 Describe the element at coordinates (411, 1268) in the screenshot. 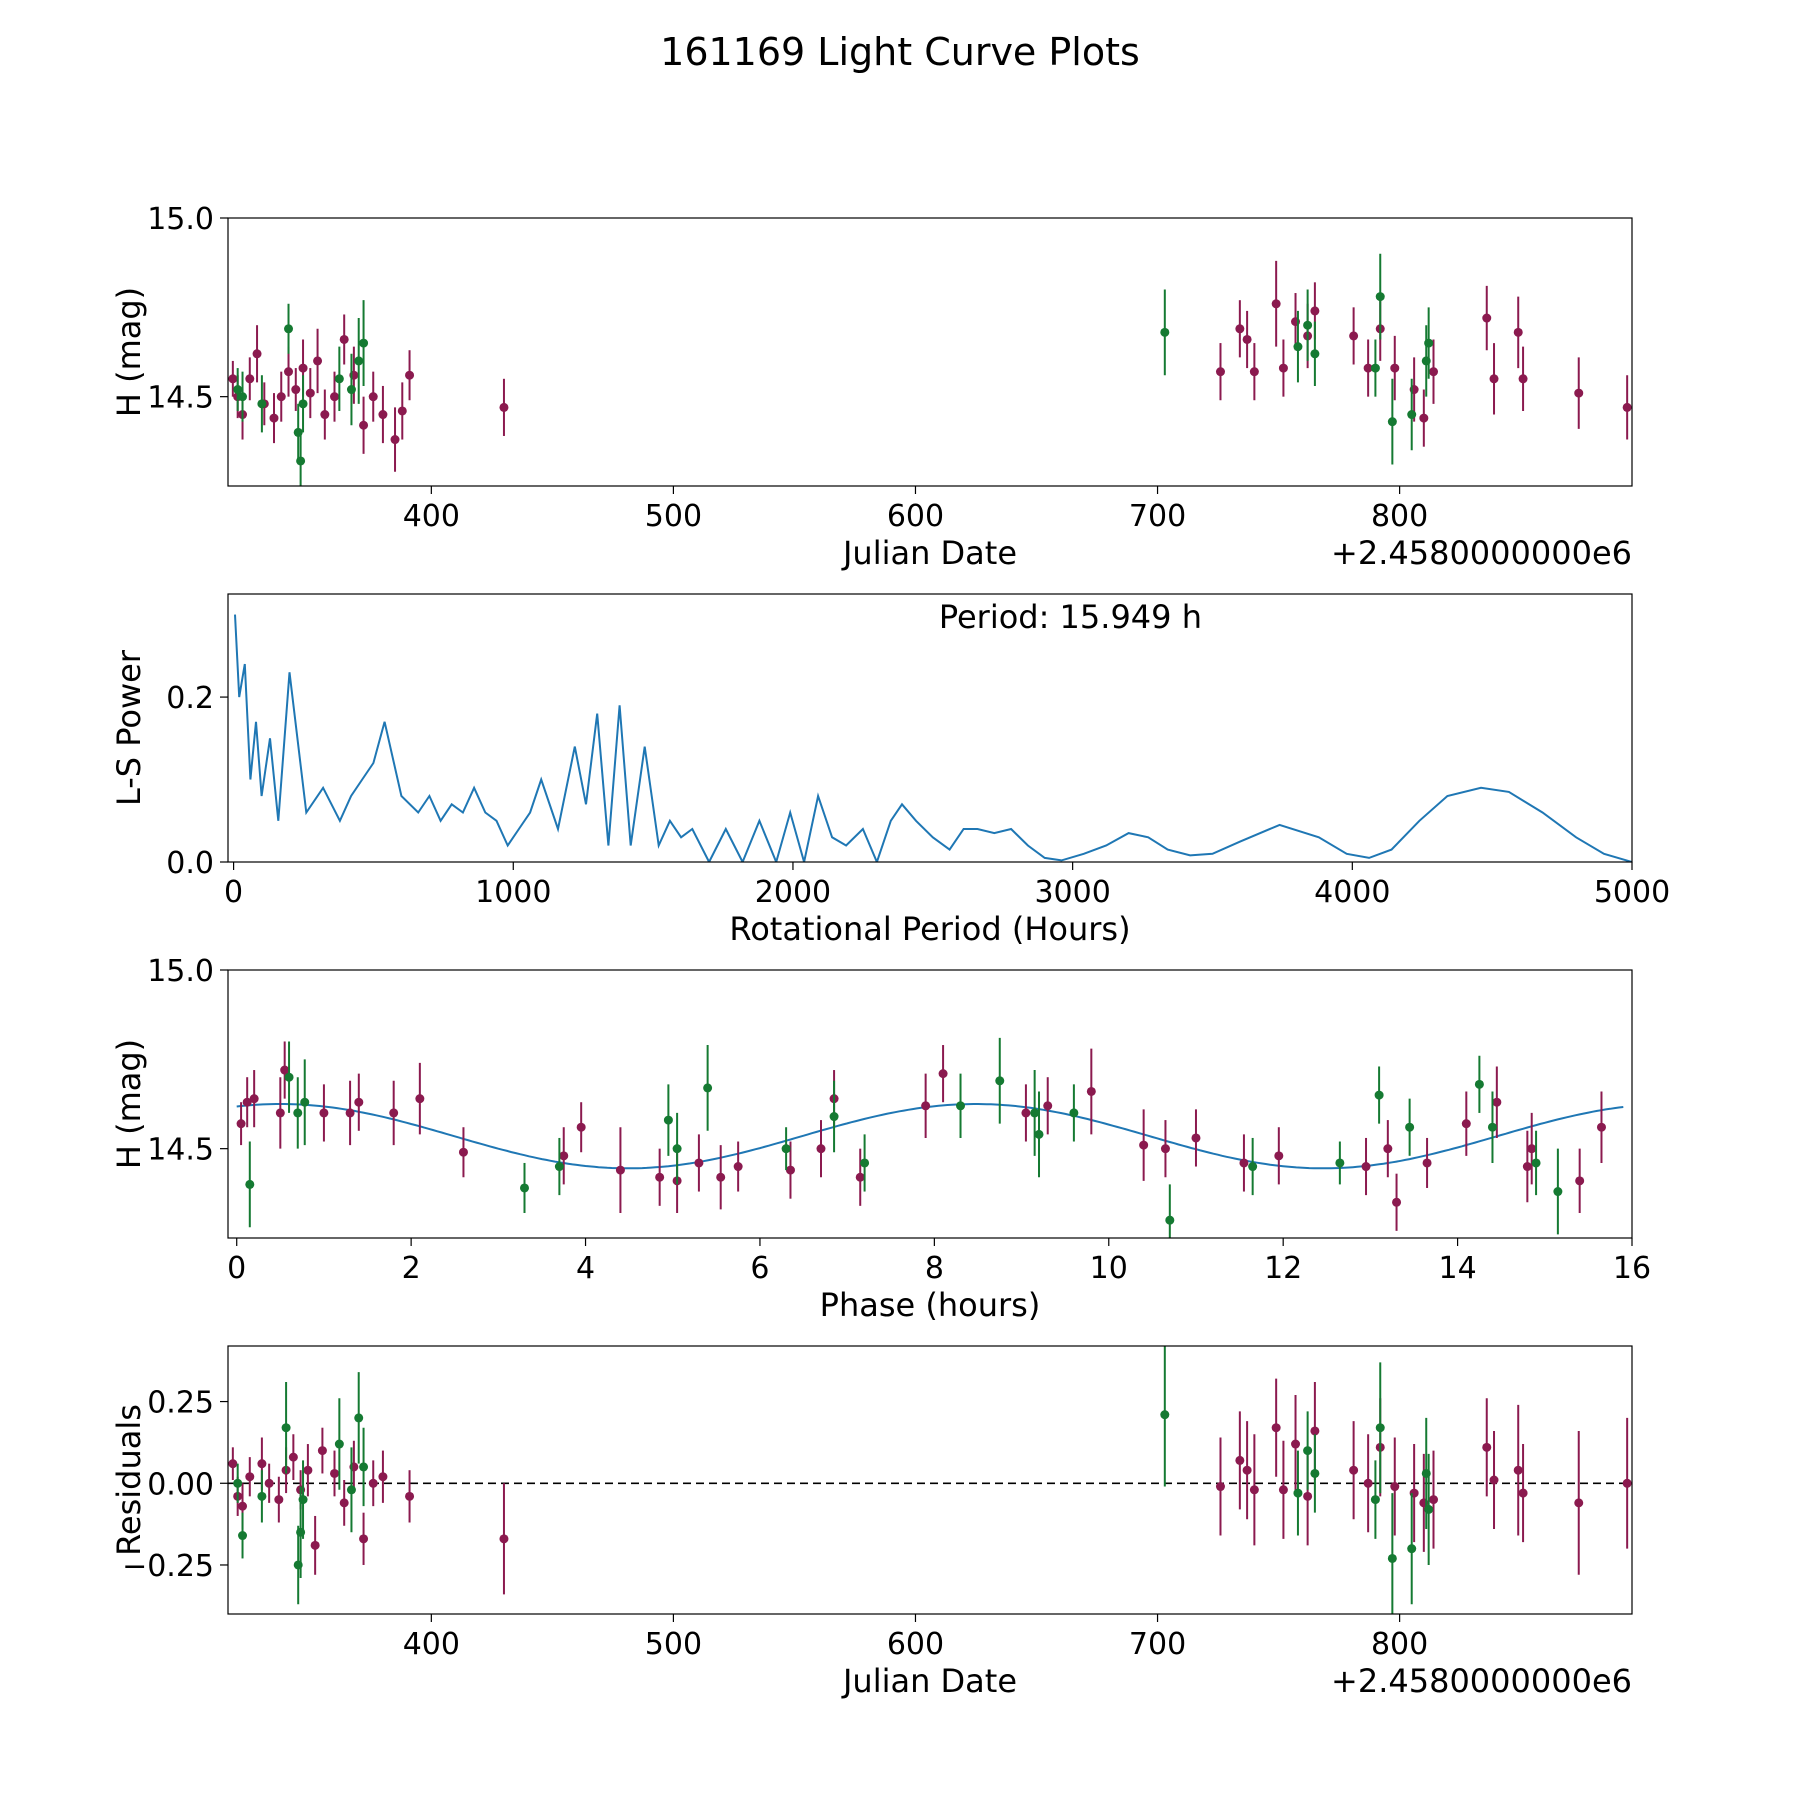

I see `x-tick-label: 2` at that location.